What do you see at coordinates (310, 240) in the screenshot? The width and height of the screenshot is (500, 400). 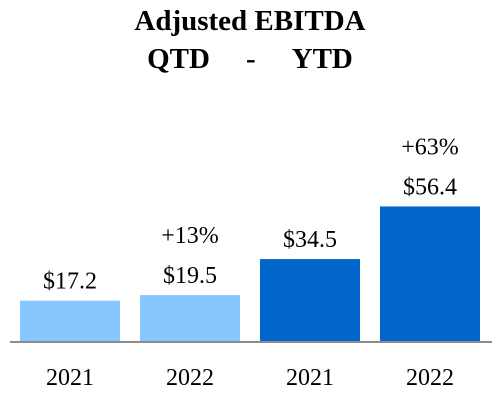 I see `value-label: $34.5` at bounding box center [310, 240].